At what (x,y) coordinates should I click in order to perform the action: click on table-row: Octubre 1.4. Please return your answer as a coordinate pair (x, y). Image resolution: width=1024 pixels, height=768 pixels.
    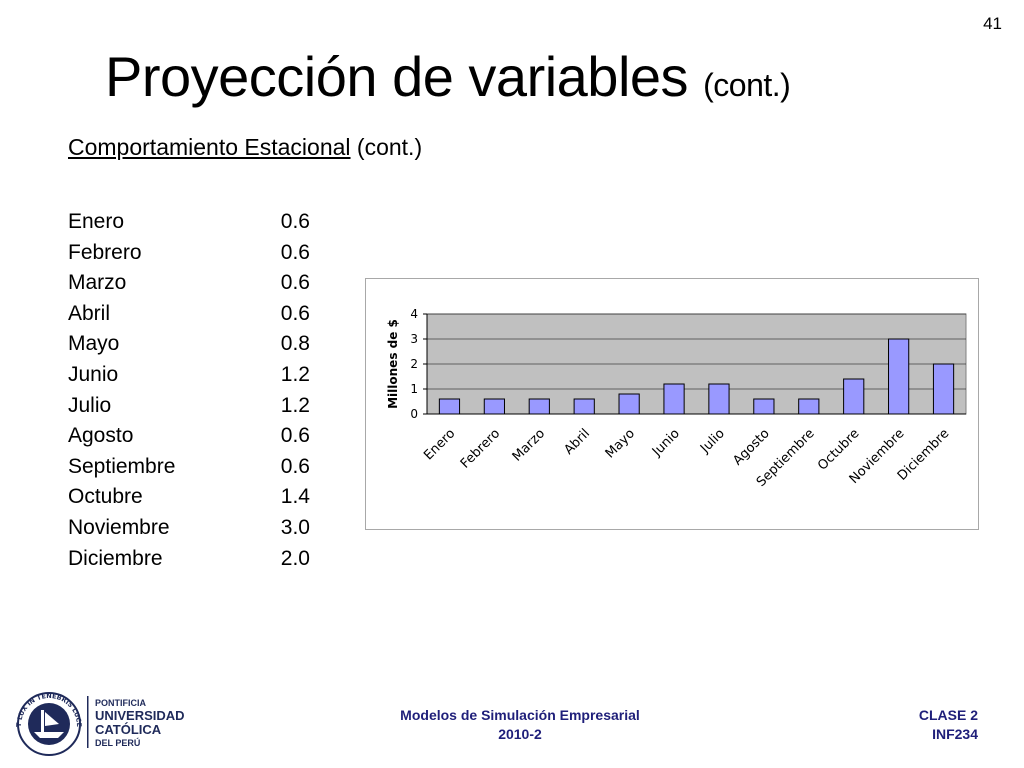
    Looking at the image, I should click on (189, 497).